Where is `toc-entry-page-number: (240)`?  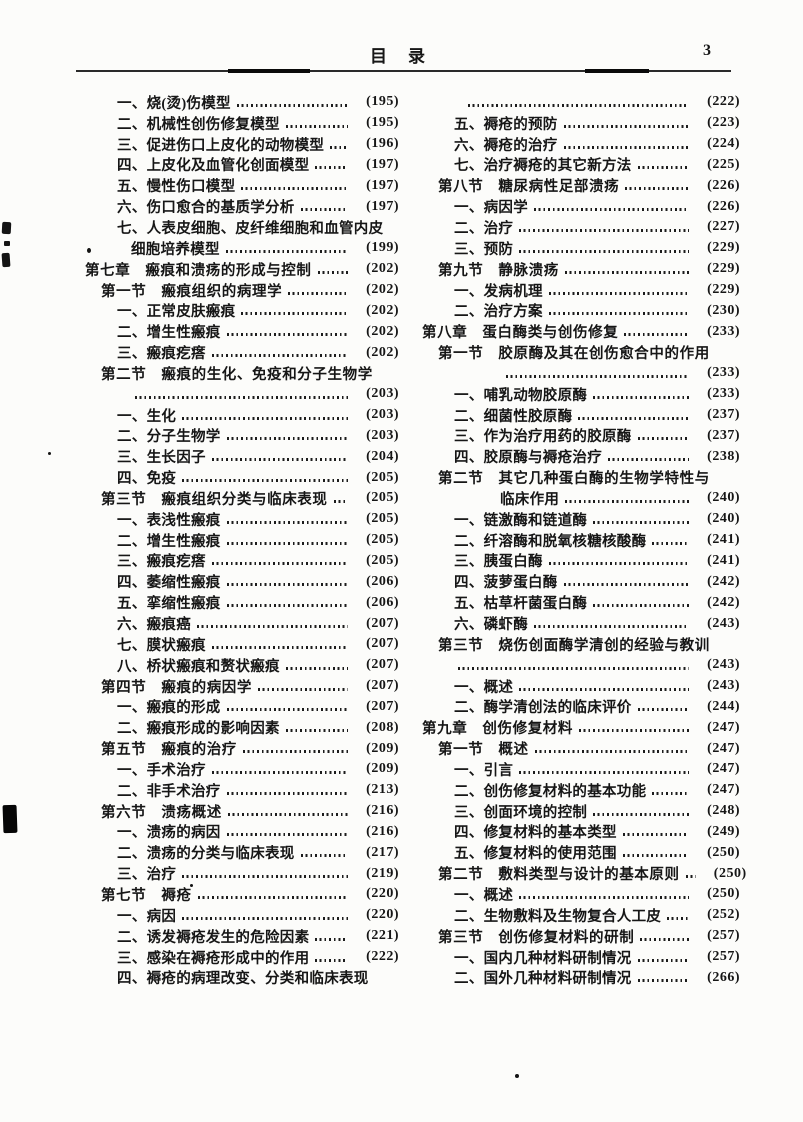 toc-entry-page-number: (240) is located at coordinates (723, 519).